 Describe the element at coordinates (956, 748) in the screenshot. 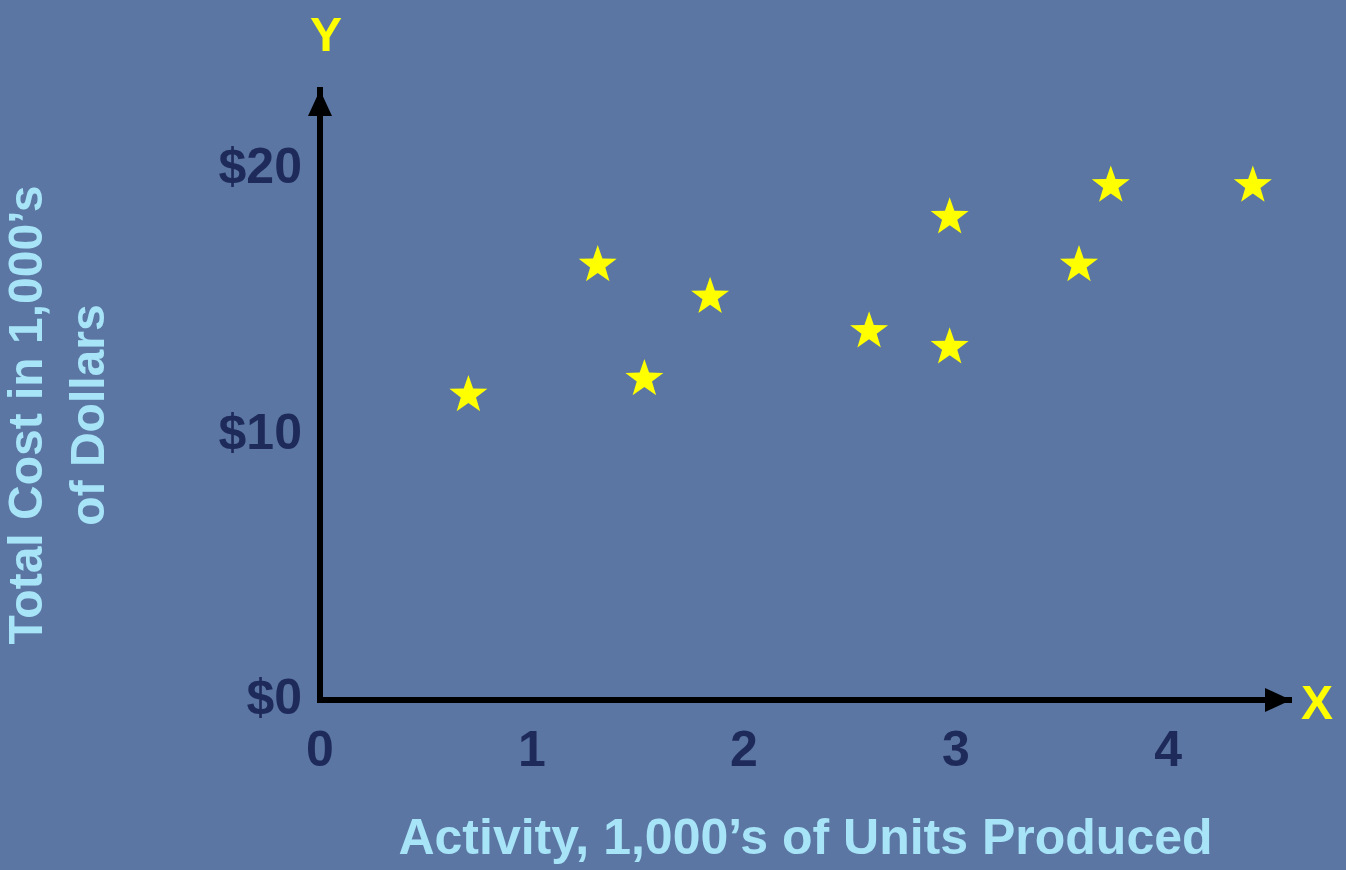

I see `x-tick-label: 3` at that location.